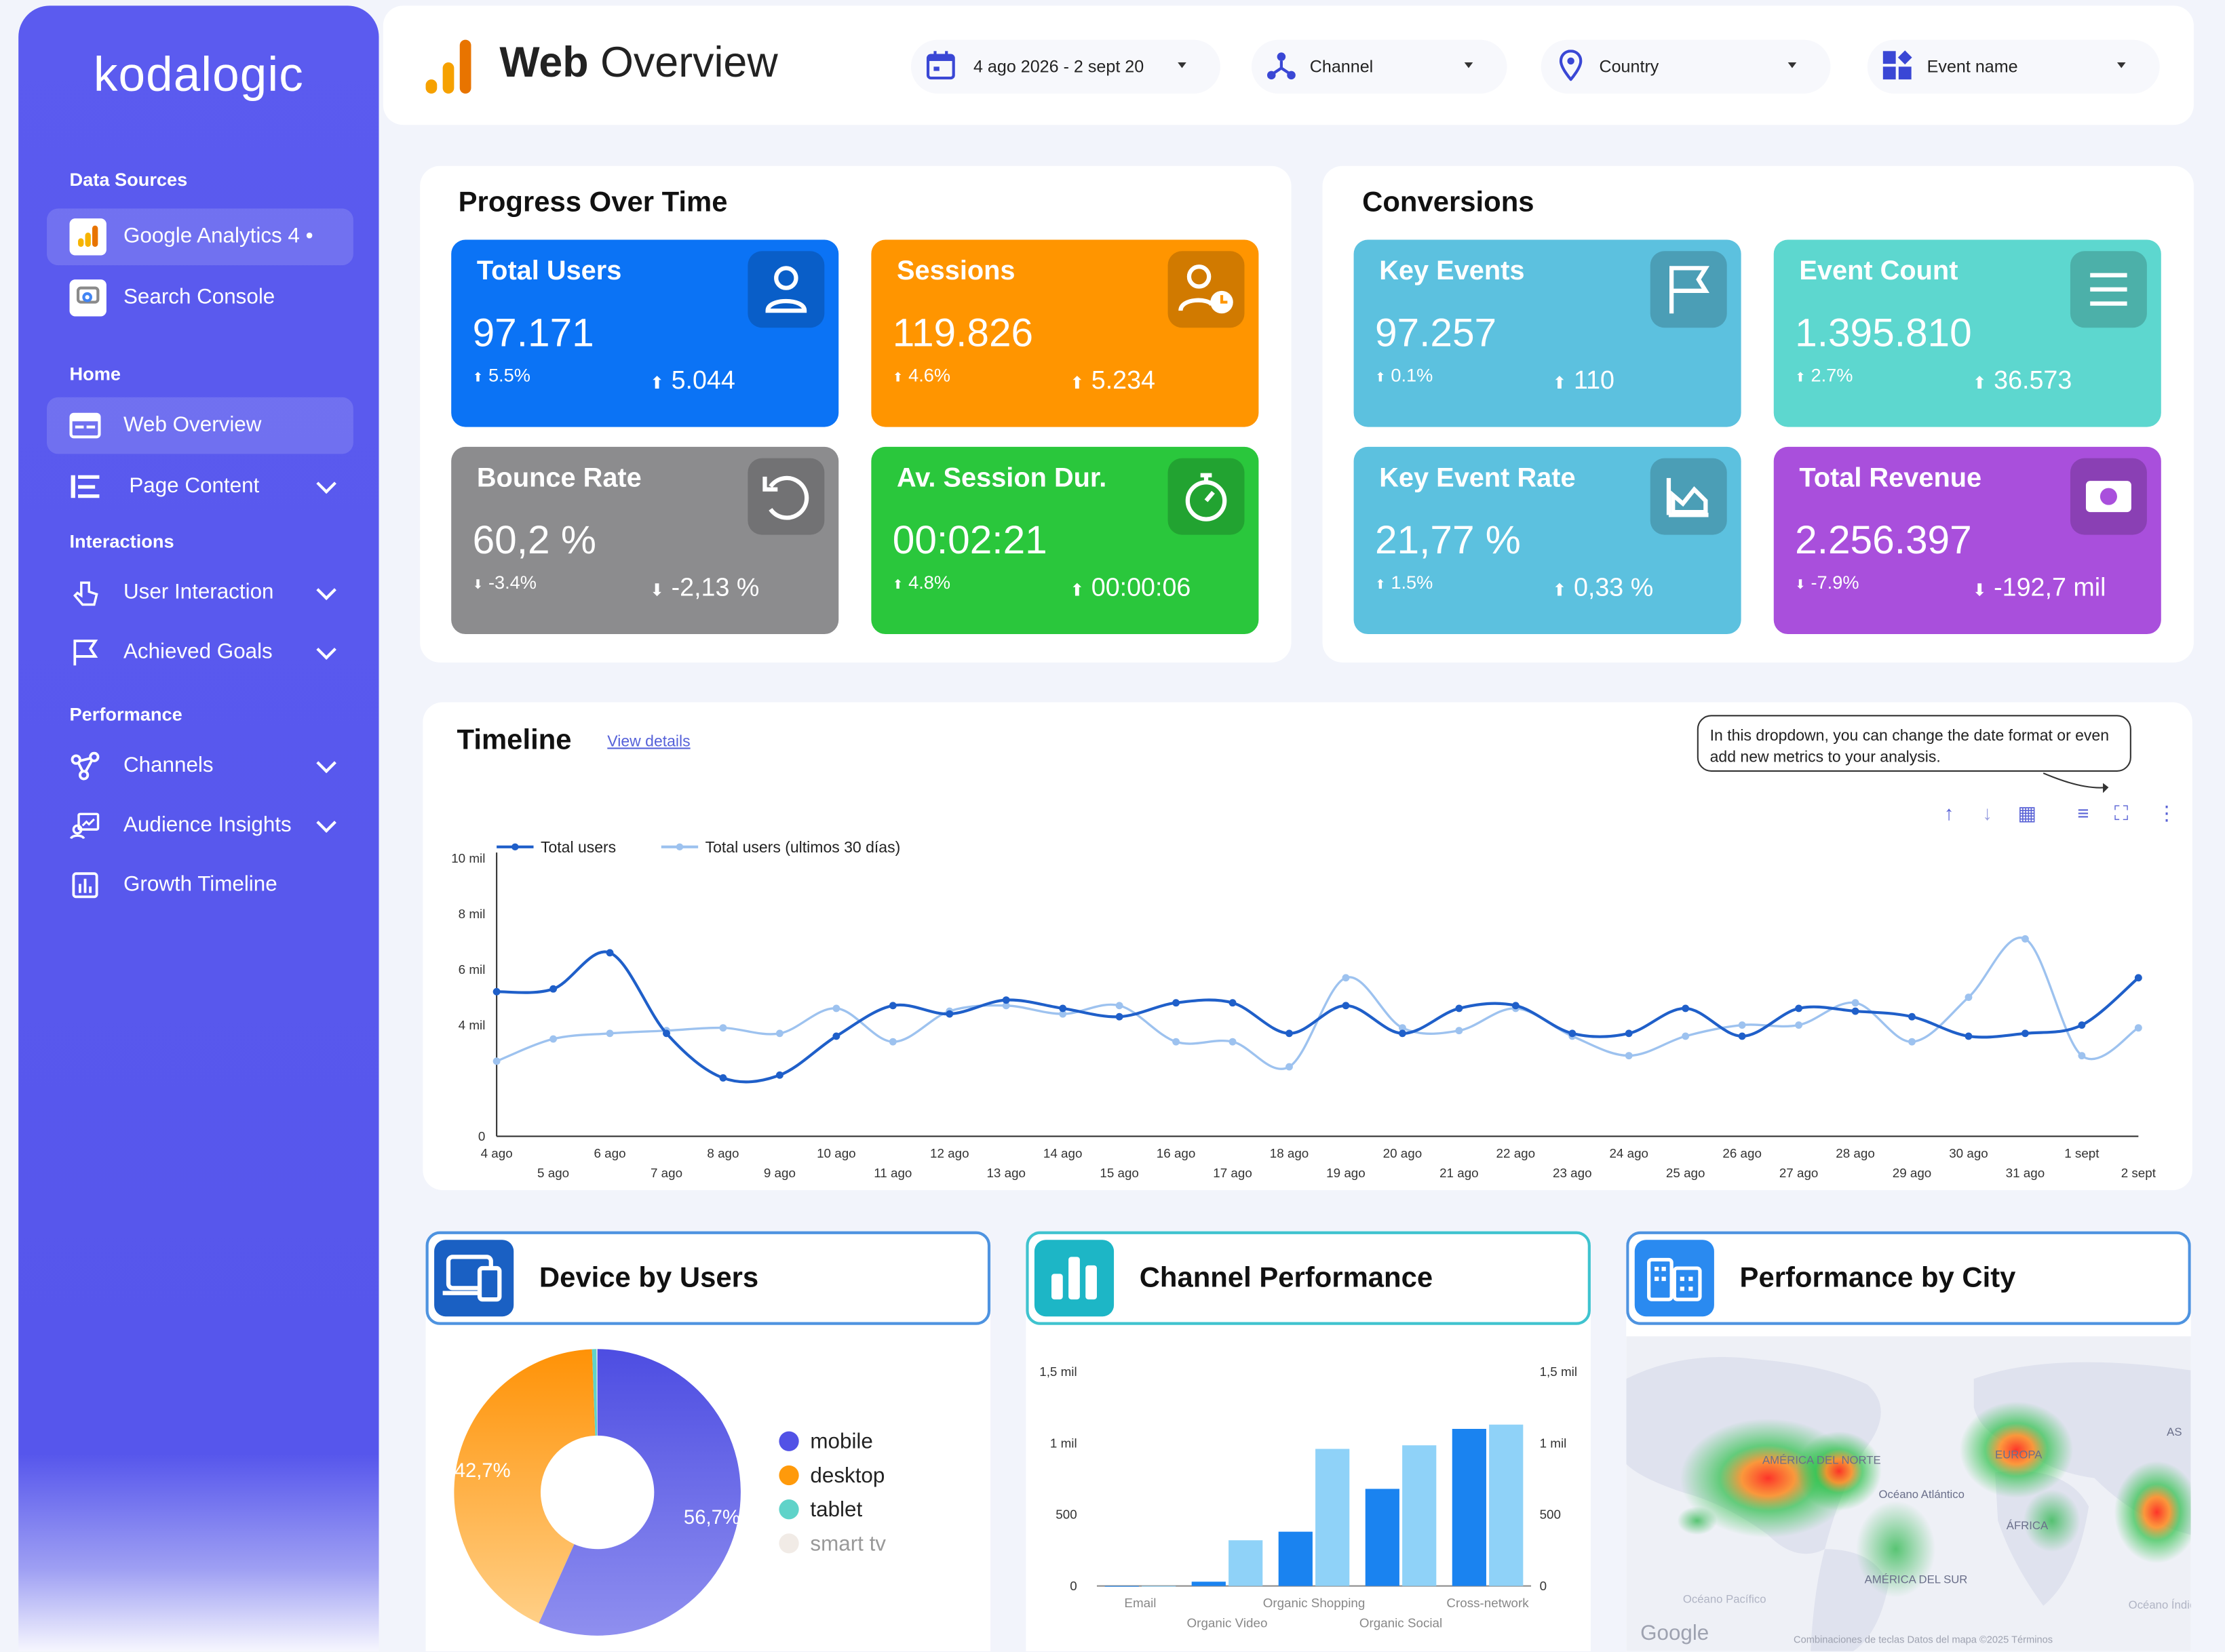 Image resolution: width=2225 pixels, height=1652 pixels. I want to click on sidebar-item-user-interaction: User Interaction, so click(200, 593).